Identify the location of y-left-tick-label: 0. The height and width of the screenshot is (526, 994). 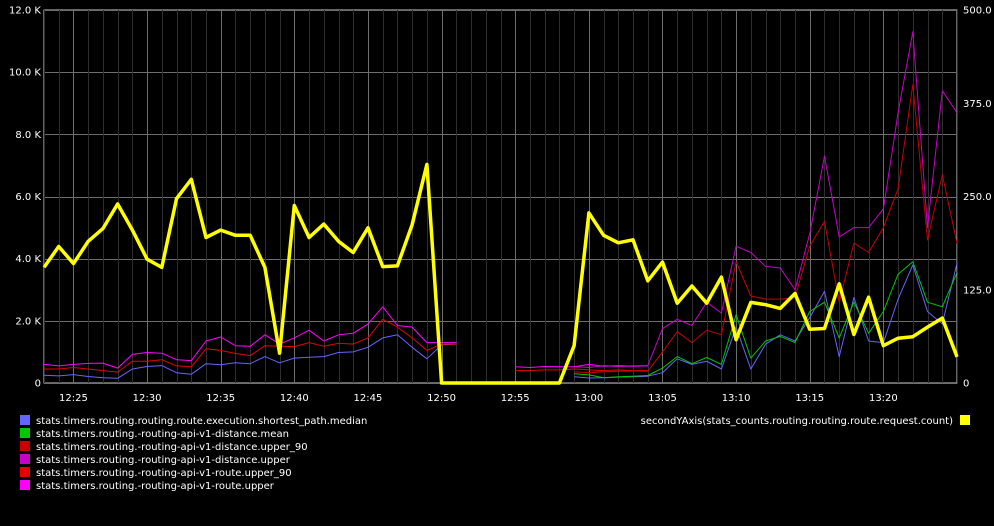
(38, 384).